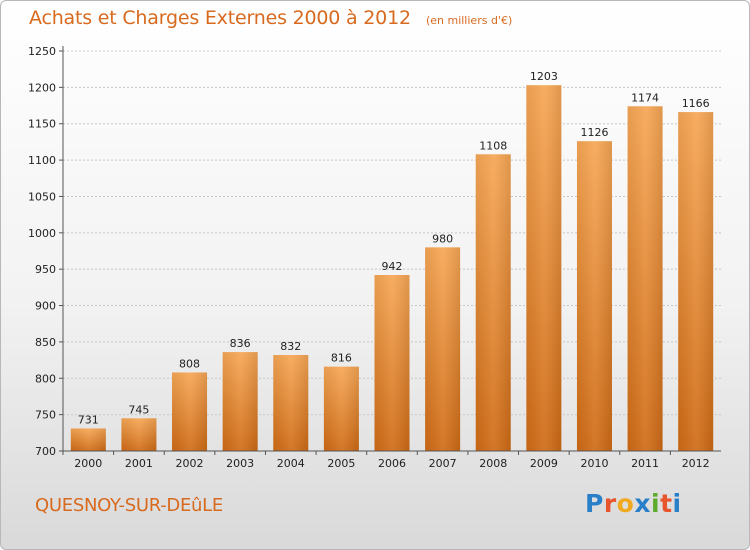 The image size is (750, 550). I want to click on bar-value-label: 836, so click(240, 343).